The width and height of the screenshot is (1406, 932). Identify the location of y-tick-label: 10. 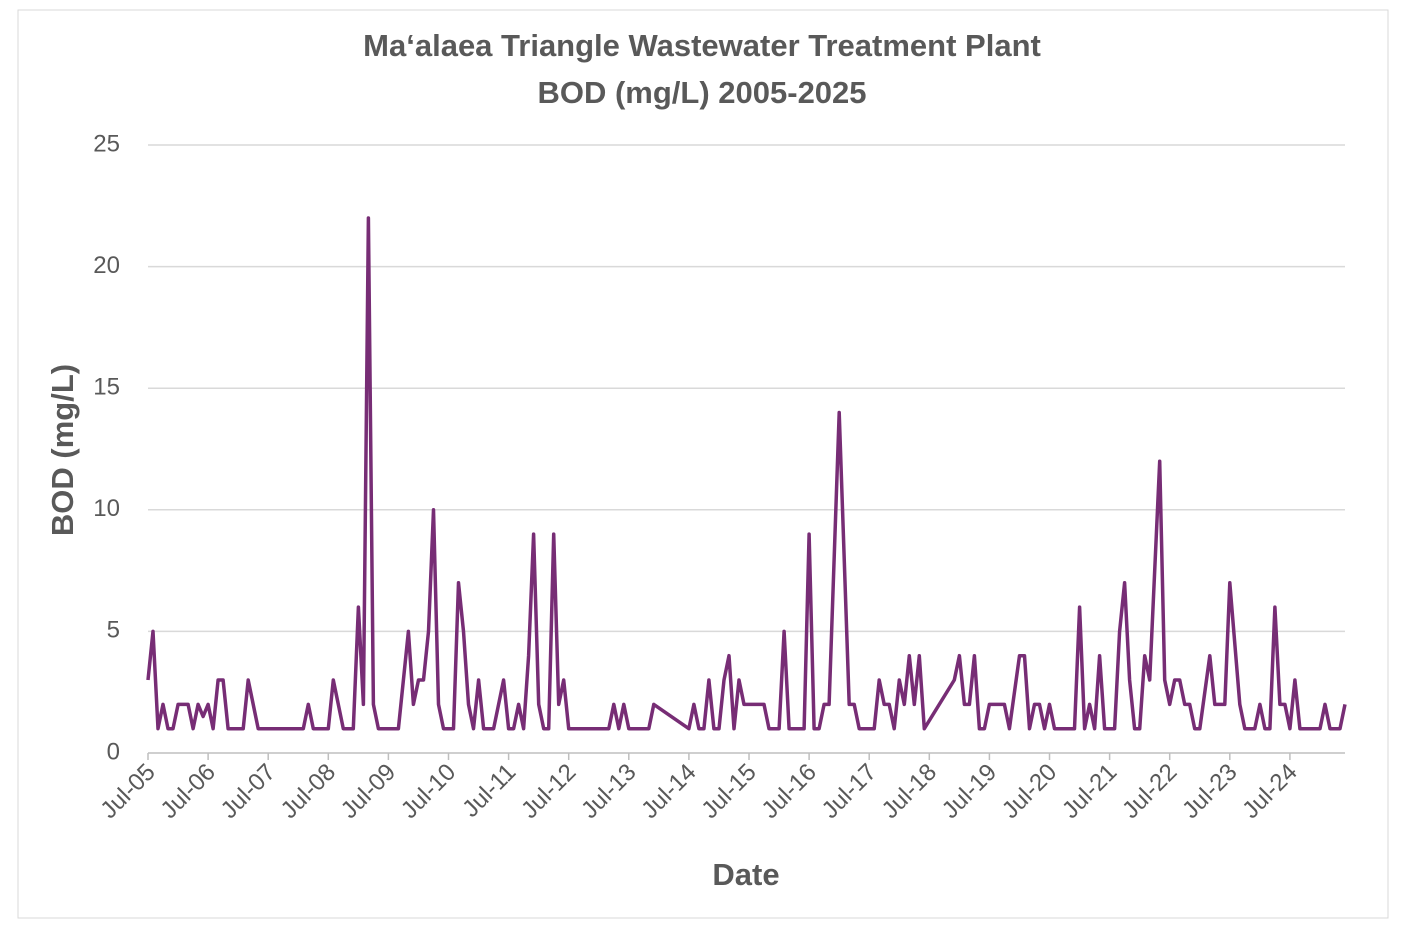
(106, 508).